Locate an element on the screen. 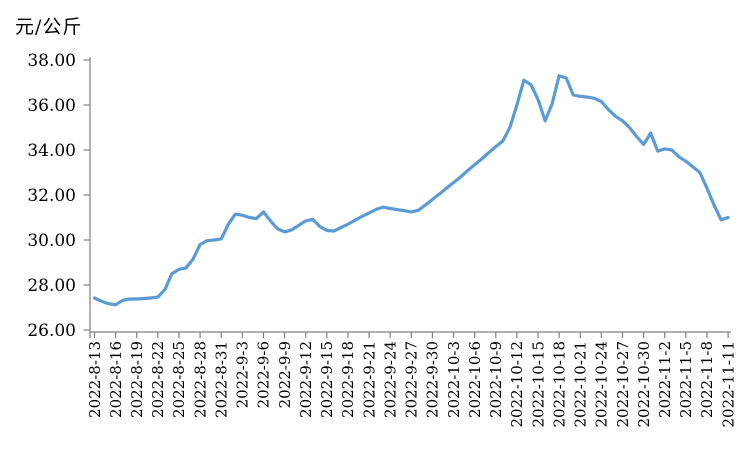 The width and height of the screenshot is (750, 450). x-tick-label: 2022-11-5 is located at coordinates (686, 379).